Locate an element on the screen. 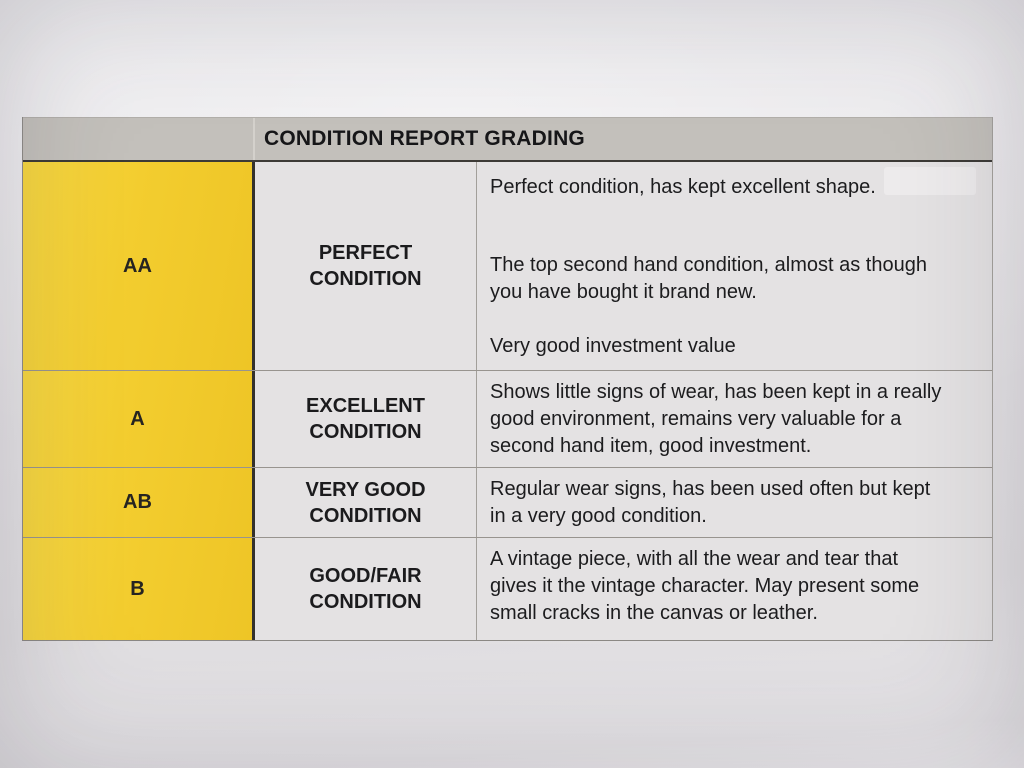  grade-label: AA is located at coordinates (137, 265).